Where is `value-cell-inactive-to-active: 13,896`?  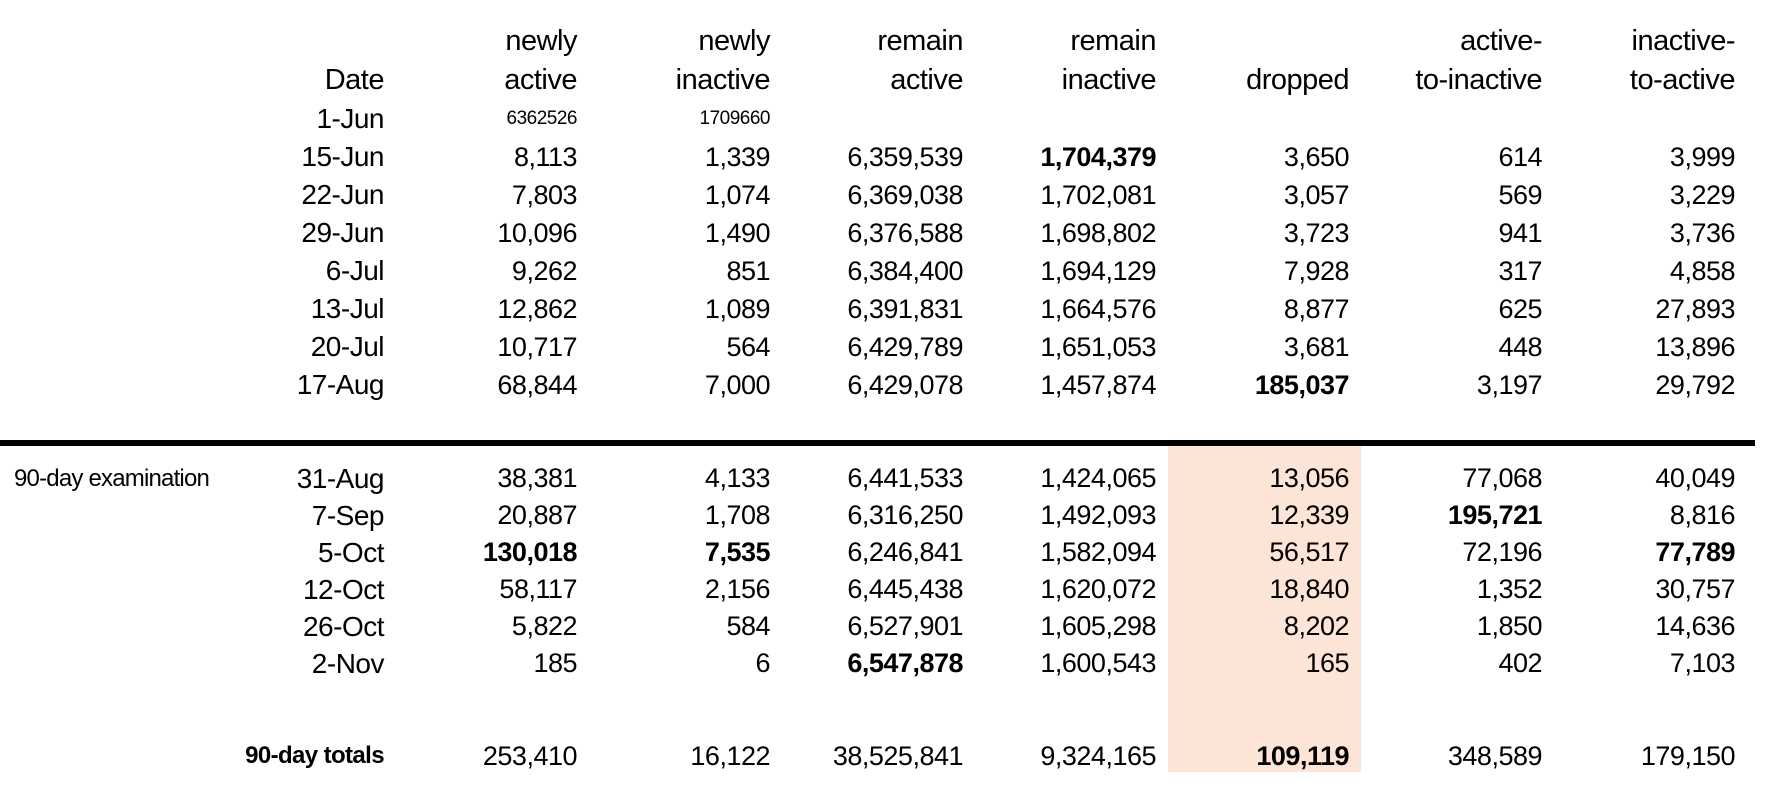
value-cell-inactive-to-active: 13,896 is located at coordinates (1695, 346).